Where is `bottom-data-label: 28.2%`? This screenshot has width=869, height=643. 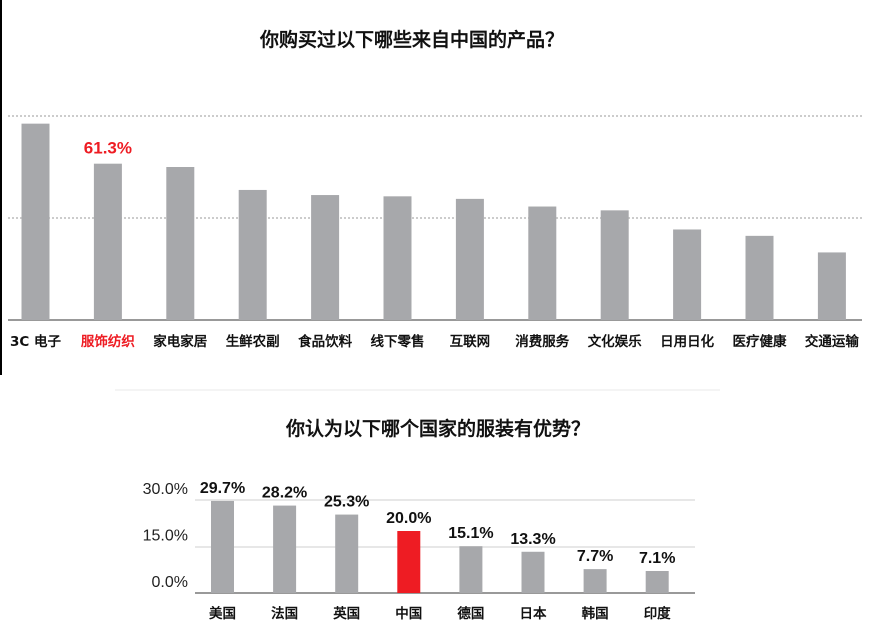 bottom-data-label: 28.2% is located at coordinates (284, 493).